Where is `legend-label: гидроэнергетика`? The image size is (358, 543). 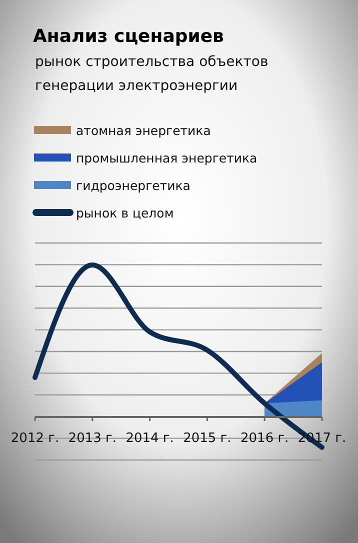
legend-label: гидроэнергетика is located at coordinates (133, 185).